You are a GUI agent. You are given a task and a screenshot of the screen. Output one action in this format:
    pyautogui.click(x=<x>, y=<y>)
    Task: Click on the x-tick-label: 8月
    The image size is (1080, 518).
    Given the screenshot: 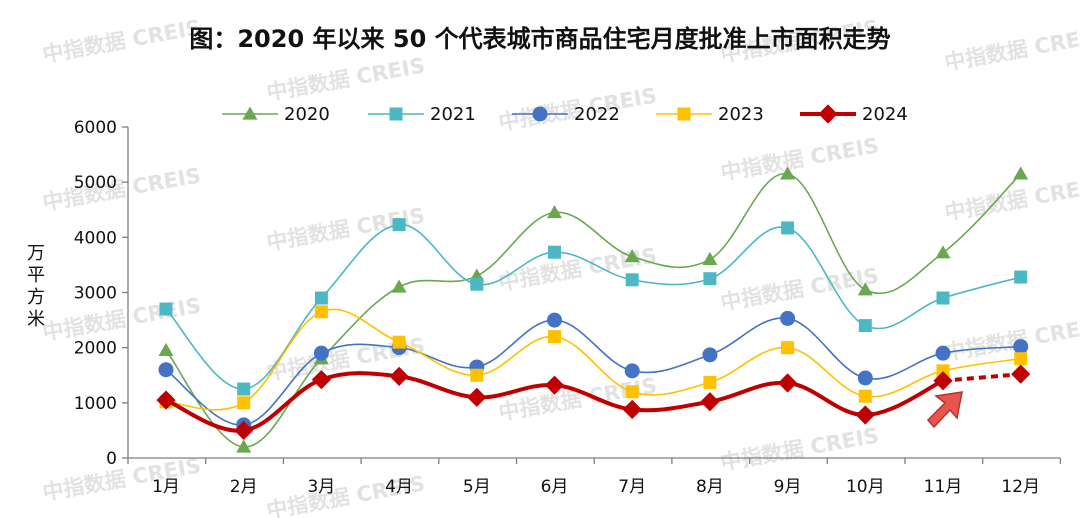 What is the action you would take?
    pyautogui.click(x=710, y=487)
    